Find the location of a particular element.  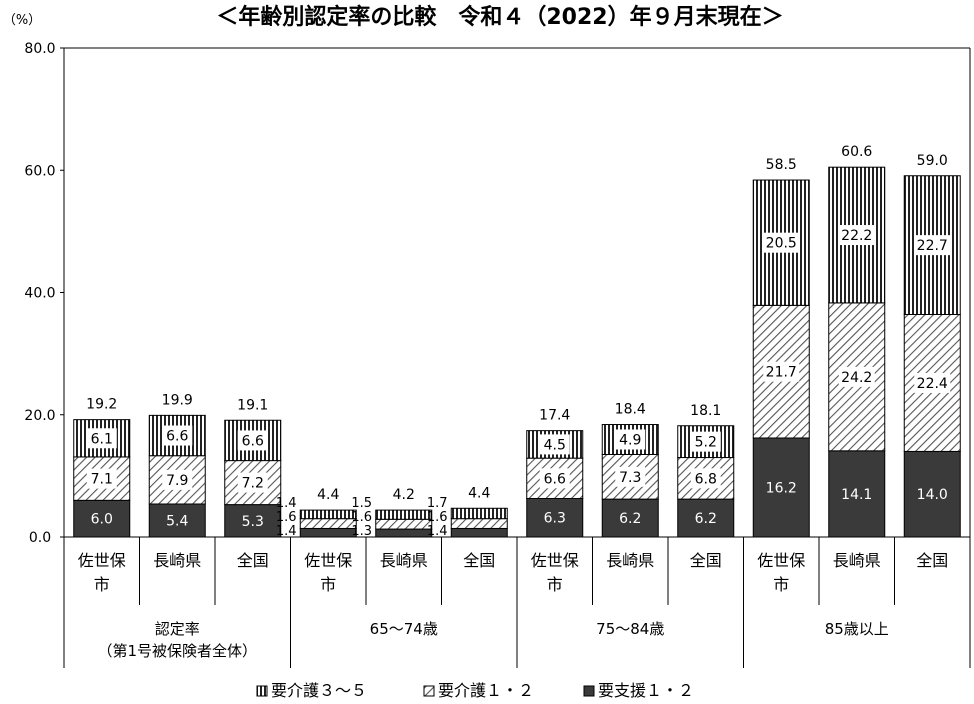

total-label: 17.4 is located at coordinates (554, 416).